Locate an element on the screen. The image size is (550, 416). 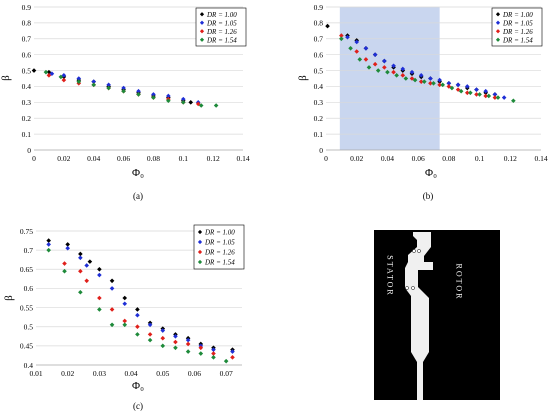
rotor-text: ROTOR is located at coordinates (459, 282).